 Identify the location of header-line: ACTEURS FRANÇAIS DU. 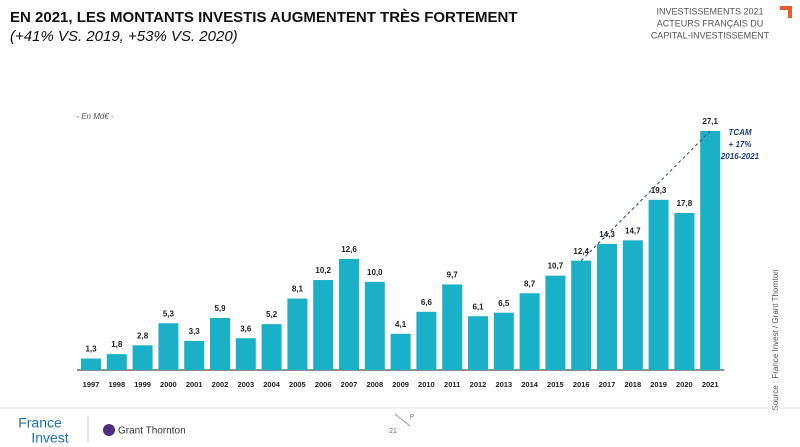
(710, 23).